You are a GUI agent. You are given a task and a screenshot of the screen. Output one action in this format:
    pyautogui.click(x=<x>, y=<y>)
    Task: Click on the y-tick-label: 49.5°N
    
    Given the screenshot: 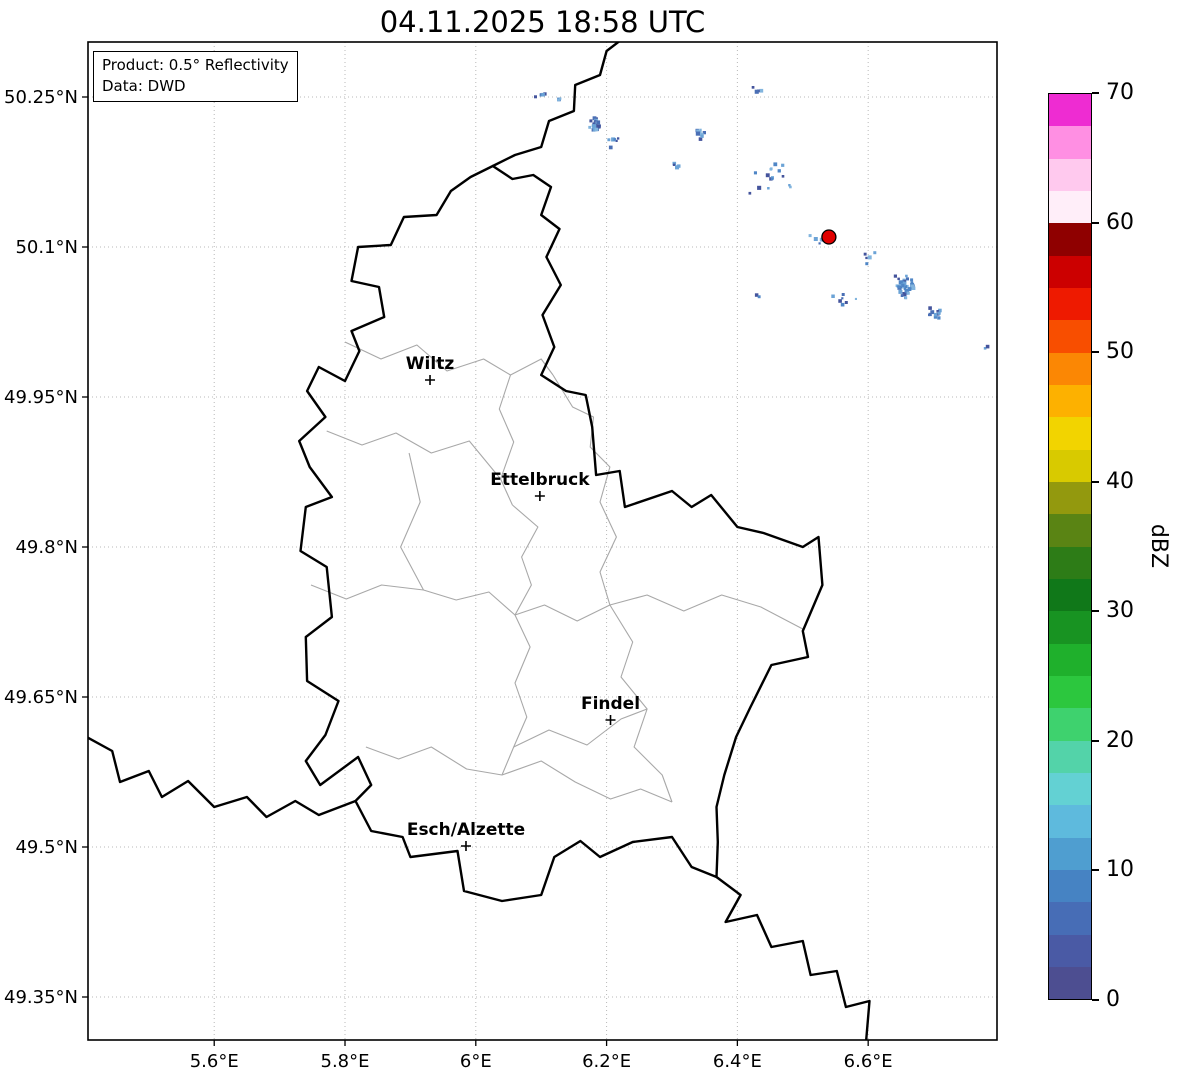 What is the action you would take?
    pyautogui.click(x=46, y=847)
    